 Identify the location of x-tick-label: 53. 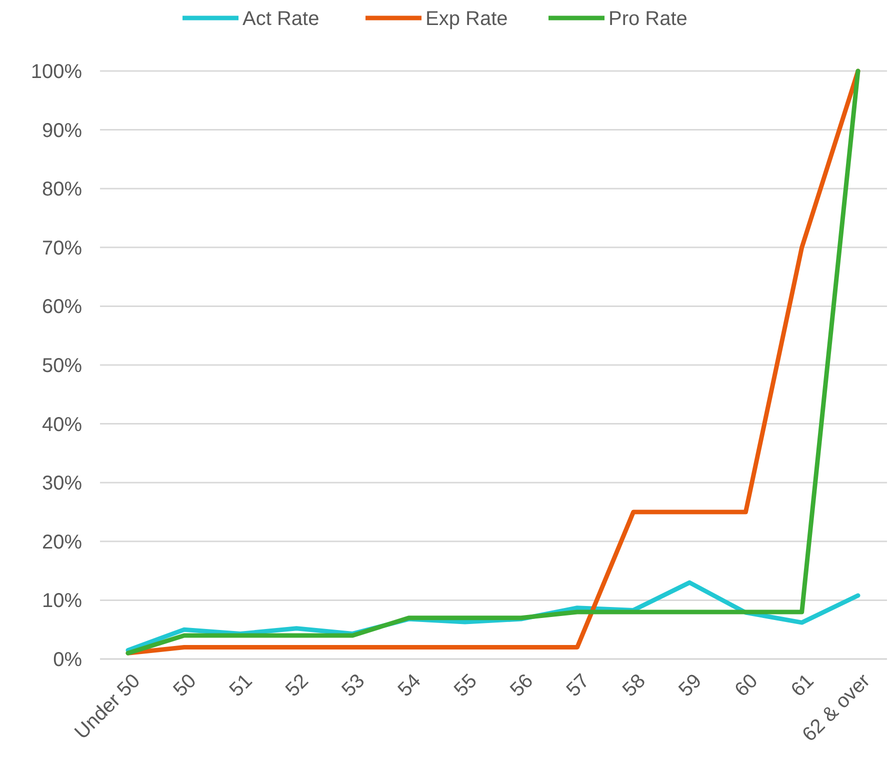
(354, 686).